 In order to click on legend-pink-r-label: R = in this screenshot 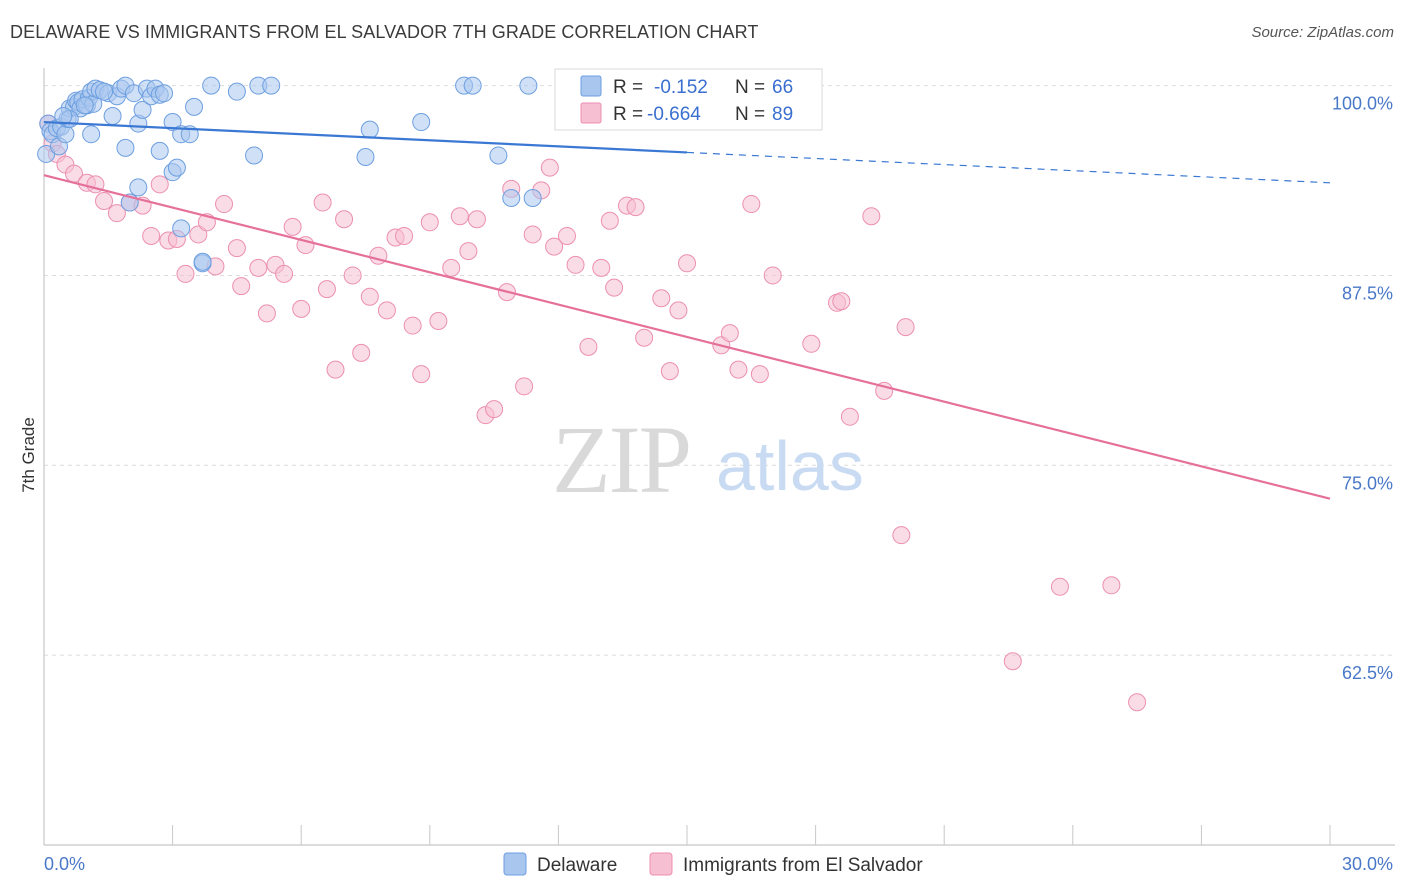, I will do `click(628, 114)`.